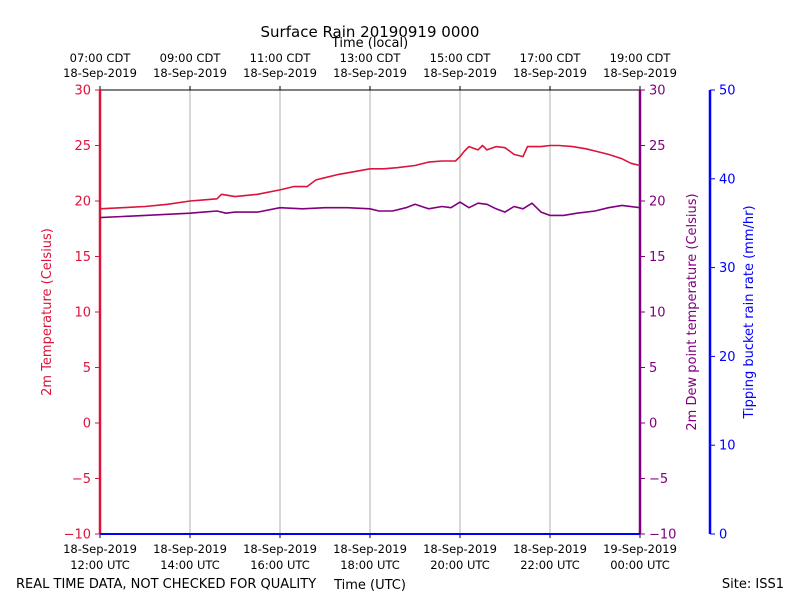 This screenshot has width=800, height=600. What do you see at coordinates (727, 91) in the screenshot?
I see `rain-tick-label-0: 50` at bounding box center [727, 91].